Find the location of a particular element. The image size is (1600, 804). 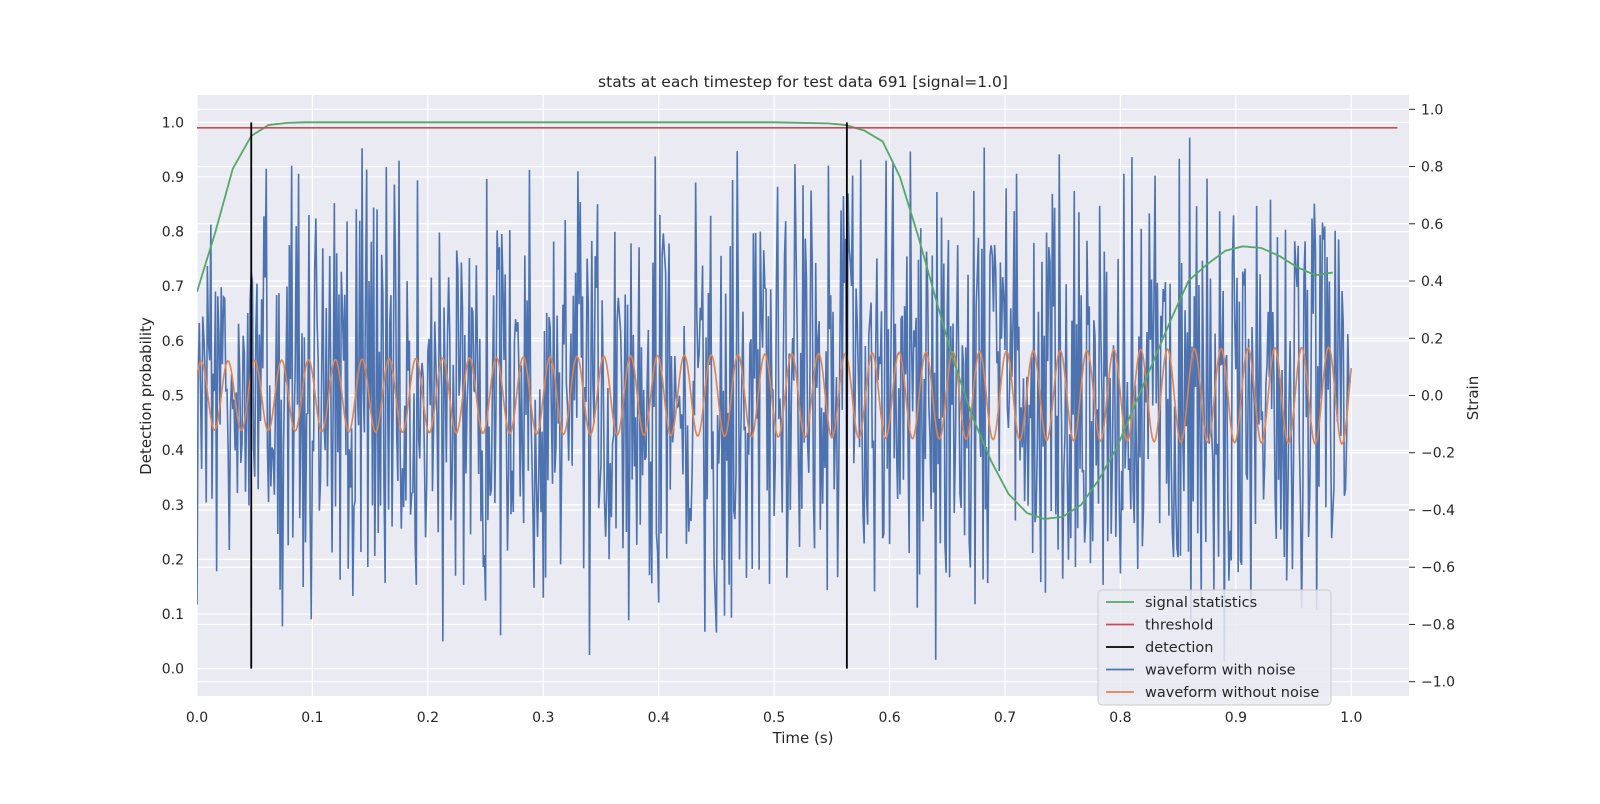

left-y-tick-label: 0.3 is located at coordinates (173, 506).